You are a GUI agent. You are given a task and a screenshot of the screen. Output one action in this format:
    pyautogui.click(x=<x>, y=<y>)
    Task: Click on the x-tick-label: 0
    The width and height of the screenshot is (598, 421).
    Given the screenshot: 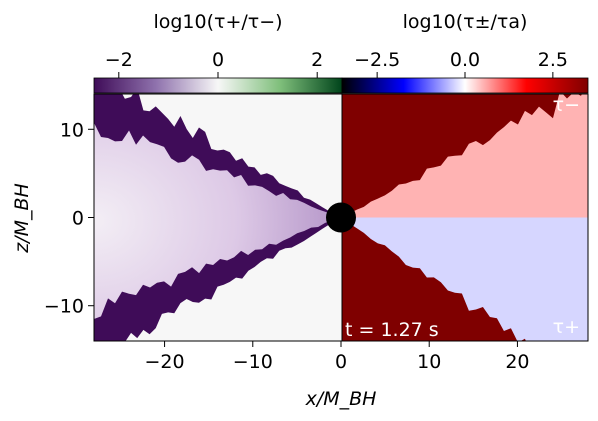 What is the action you would take?
    pyautogui.click(x=341, y=362)
    